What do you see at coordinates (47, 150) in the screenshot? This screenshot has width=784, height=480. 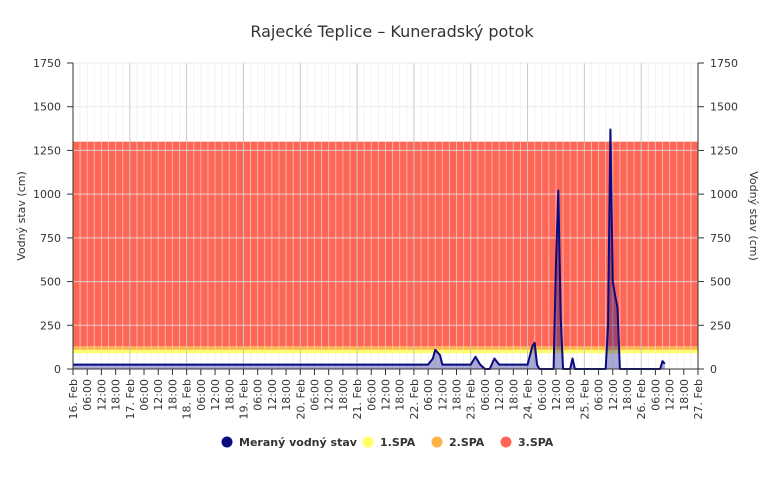 I see `y-tick-label-left: 1250` at bounding box center [47, 150].